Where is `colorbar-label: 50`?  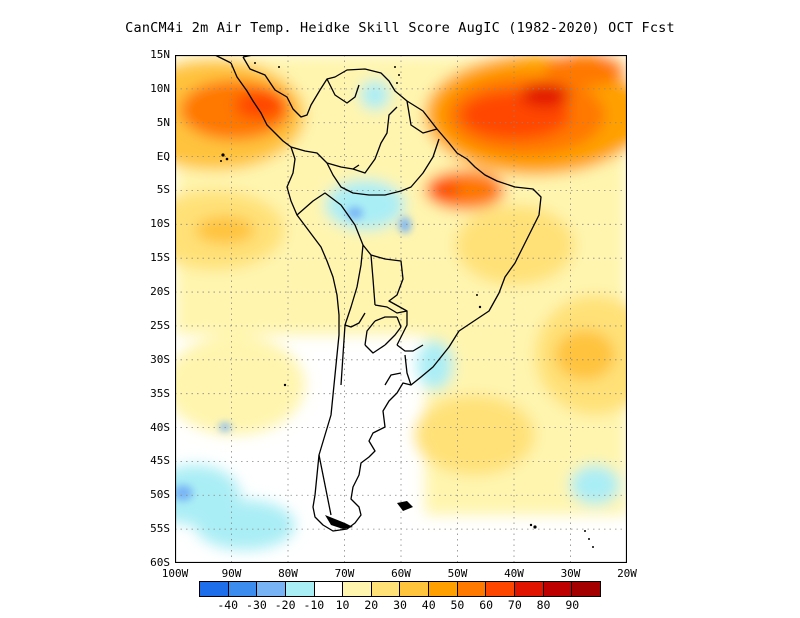
colorbar-label: 50 is located at coordinates (457, 605).